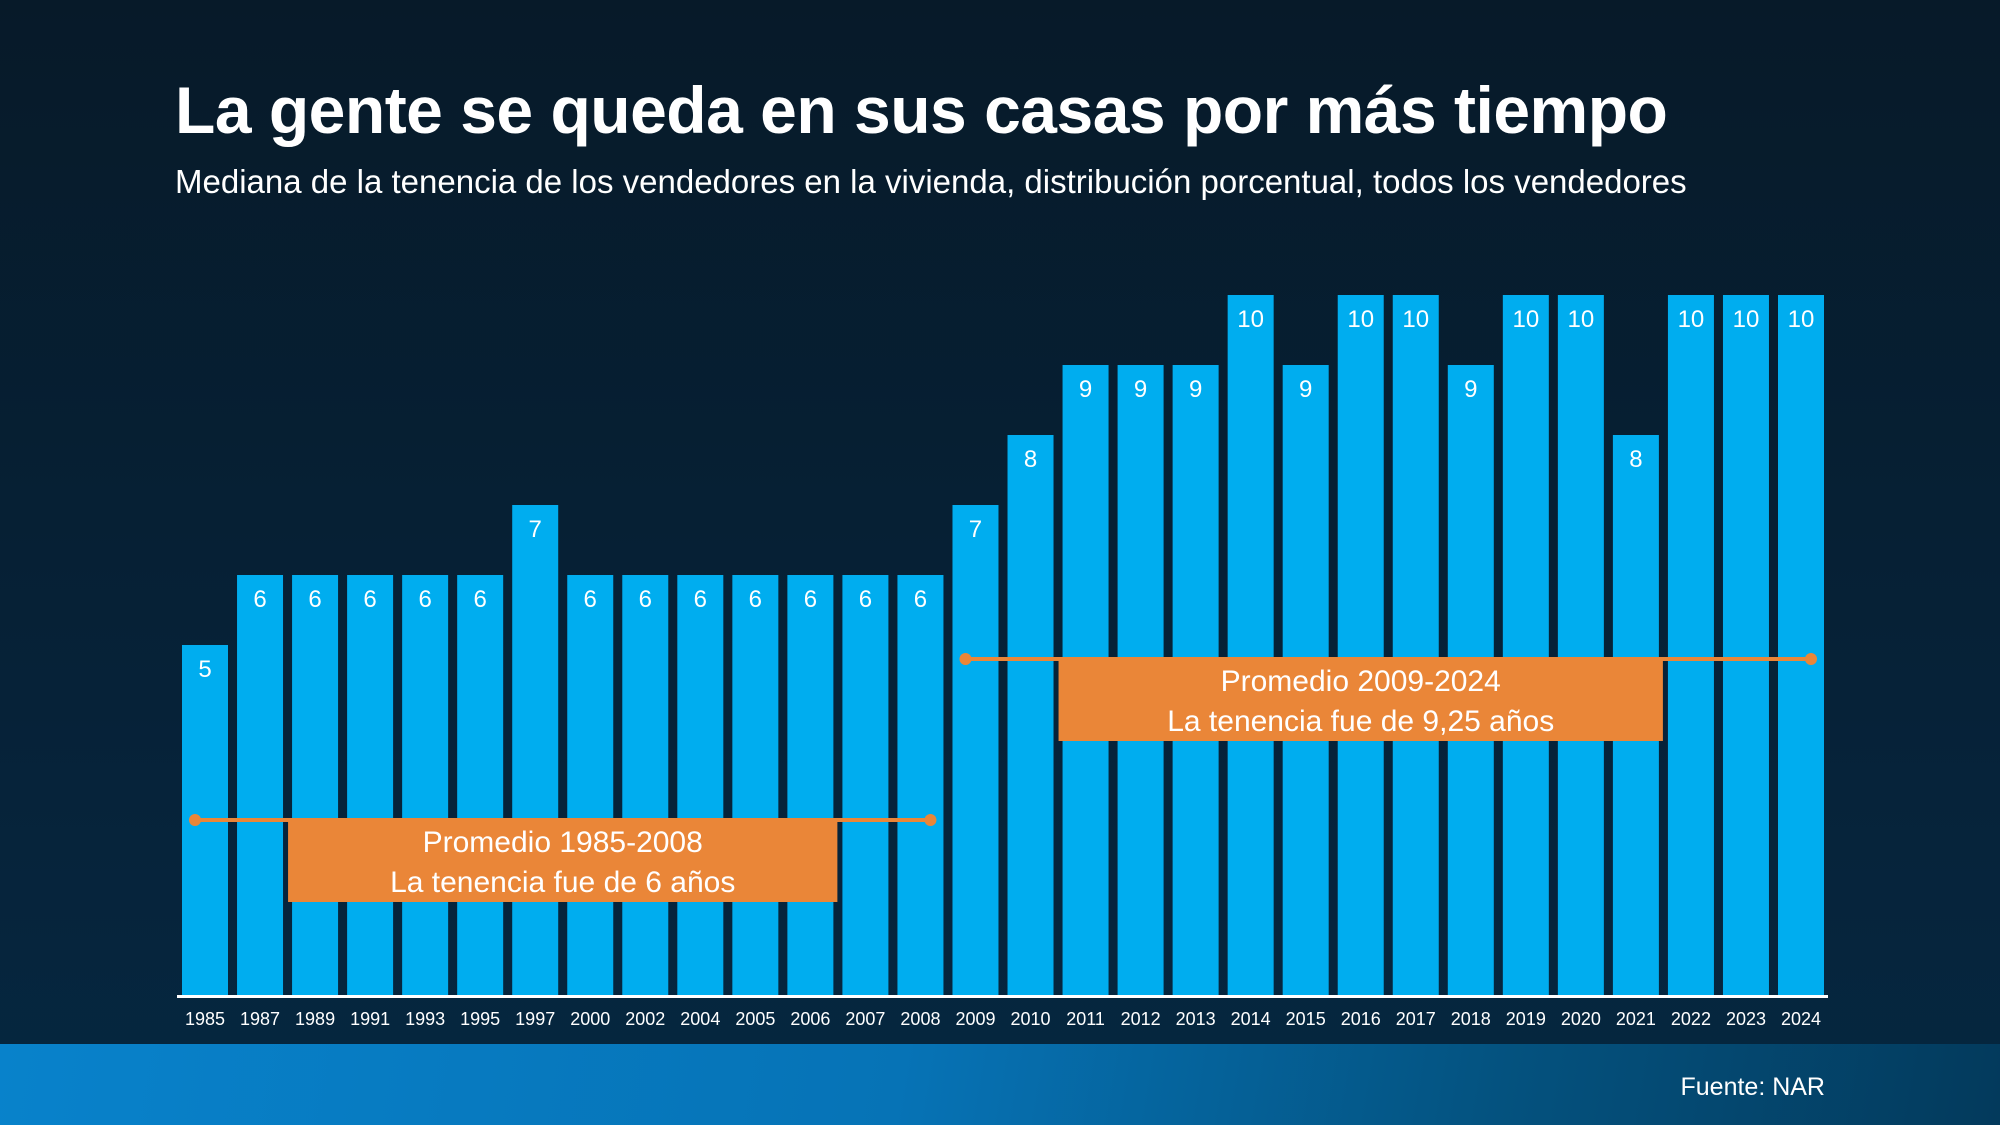 This screenshot has height=1125, width=2000. What do you see at coordinates (1416, 1019) in the screenshot?
I see `x-tick-label: 2017` at bounding box center [1416, 1019].